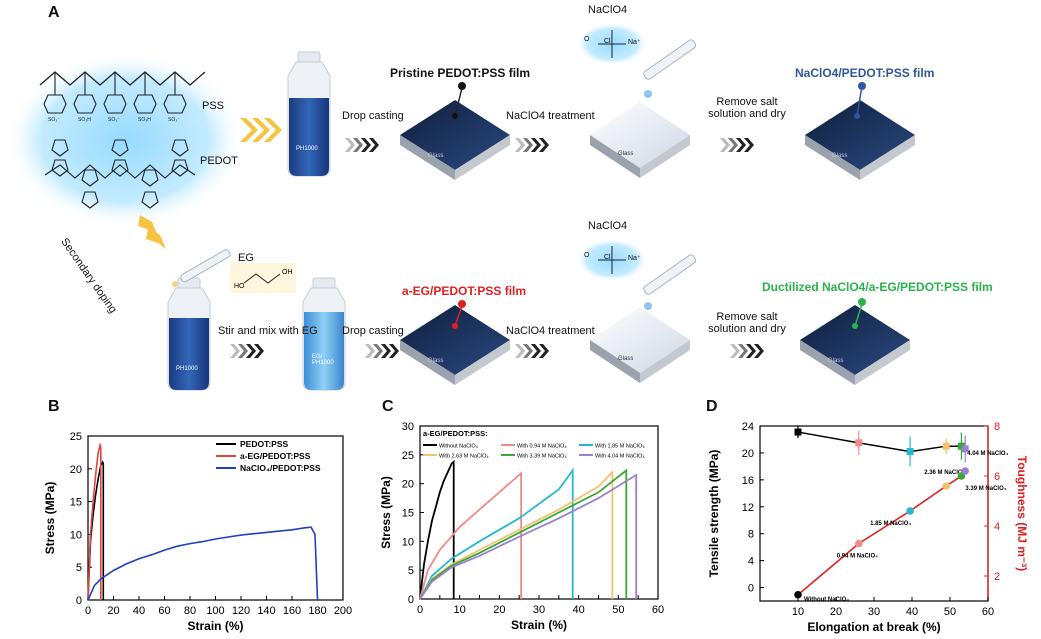 Image resolution: width=1041 pixels, height=639 pixels. Describe the element at coordinates (748, 508) in the screenshot. I see `y-left-tick-label: 12` at that location.